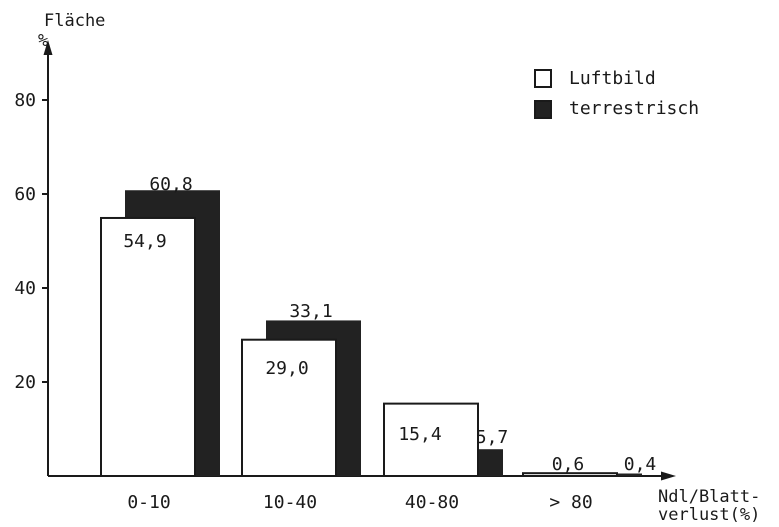 The height and width of the screenshot is (527, 779). Describe the element at coordinates (668, 476) in the screenshot. I see `x-axis-arrow` at that location.